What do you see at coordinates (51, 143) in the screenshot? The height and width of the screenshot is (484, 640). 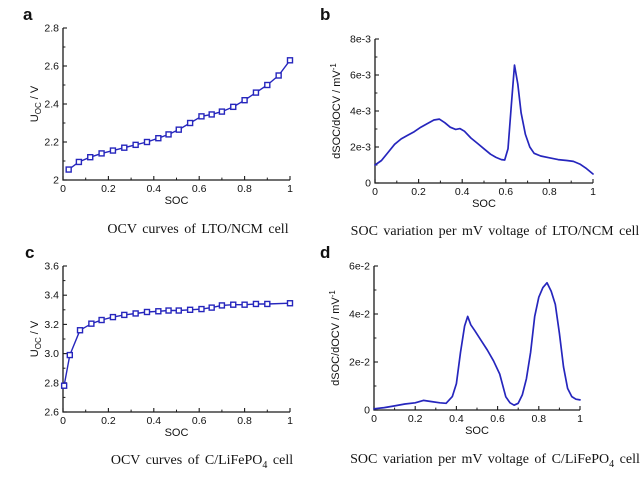 I see `y-tick-label: 2.2` at bounding box center [51, 143].